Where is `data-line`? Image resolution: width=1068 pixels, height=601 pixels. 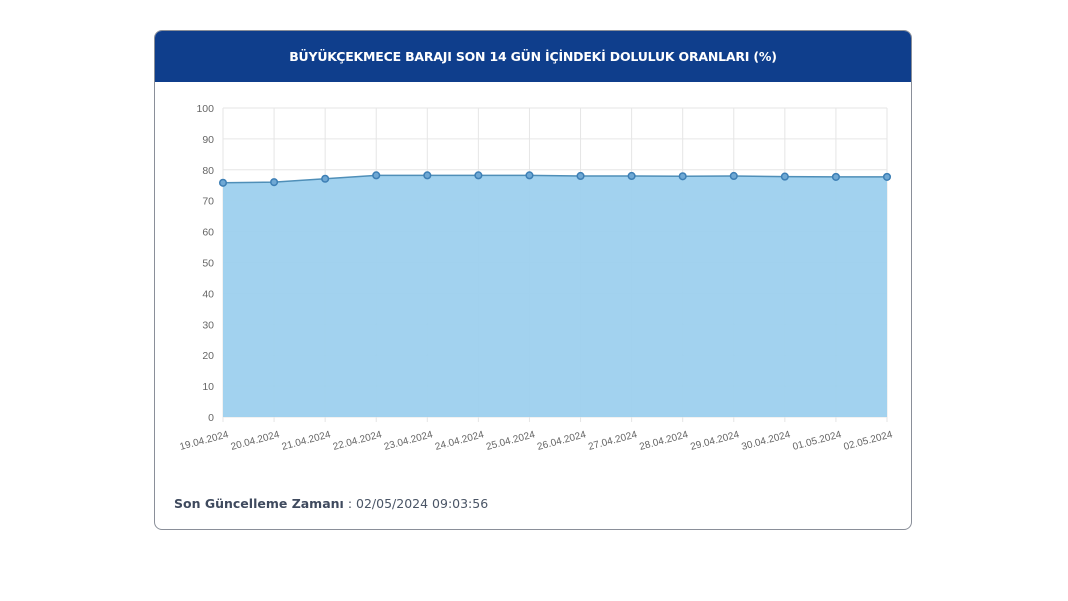 data-line is located at coordinates (554, 179).